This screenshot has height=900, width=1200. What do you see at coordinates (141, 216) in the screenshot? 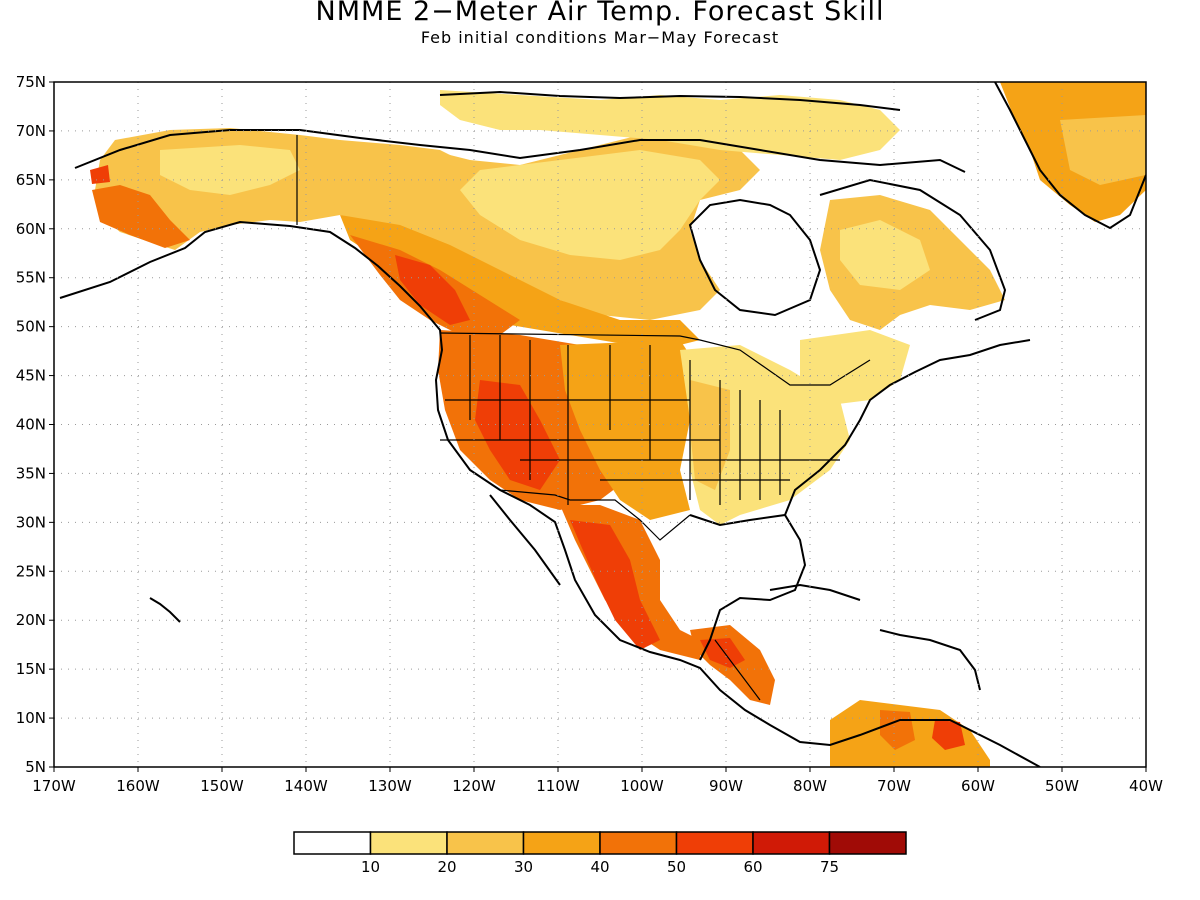
I see `skill-region-alaska-sw` at bounding box center [141, 216].